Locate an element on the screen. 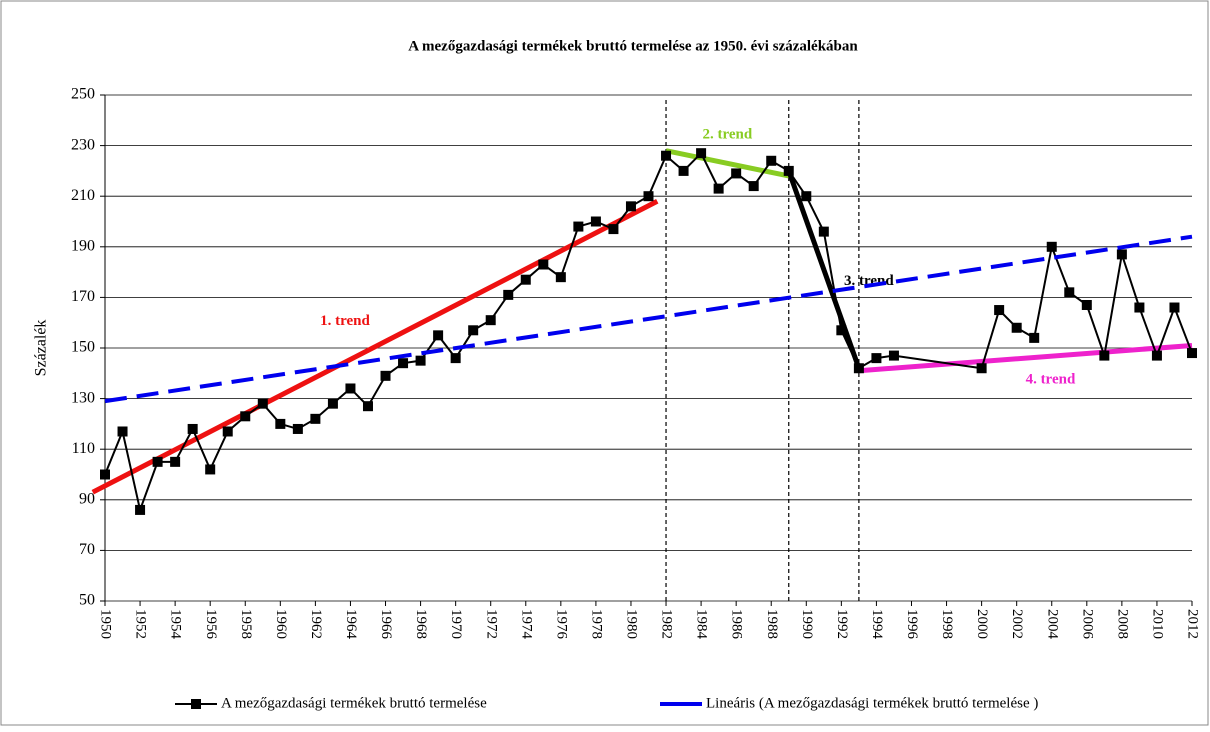 The image size is (1210, 732). y-tick-label: 230 is located at coordinates (83, 144).